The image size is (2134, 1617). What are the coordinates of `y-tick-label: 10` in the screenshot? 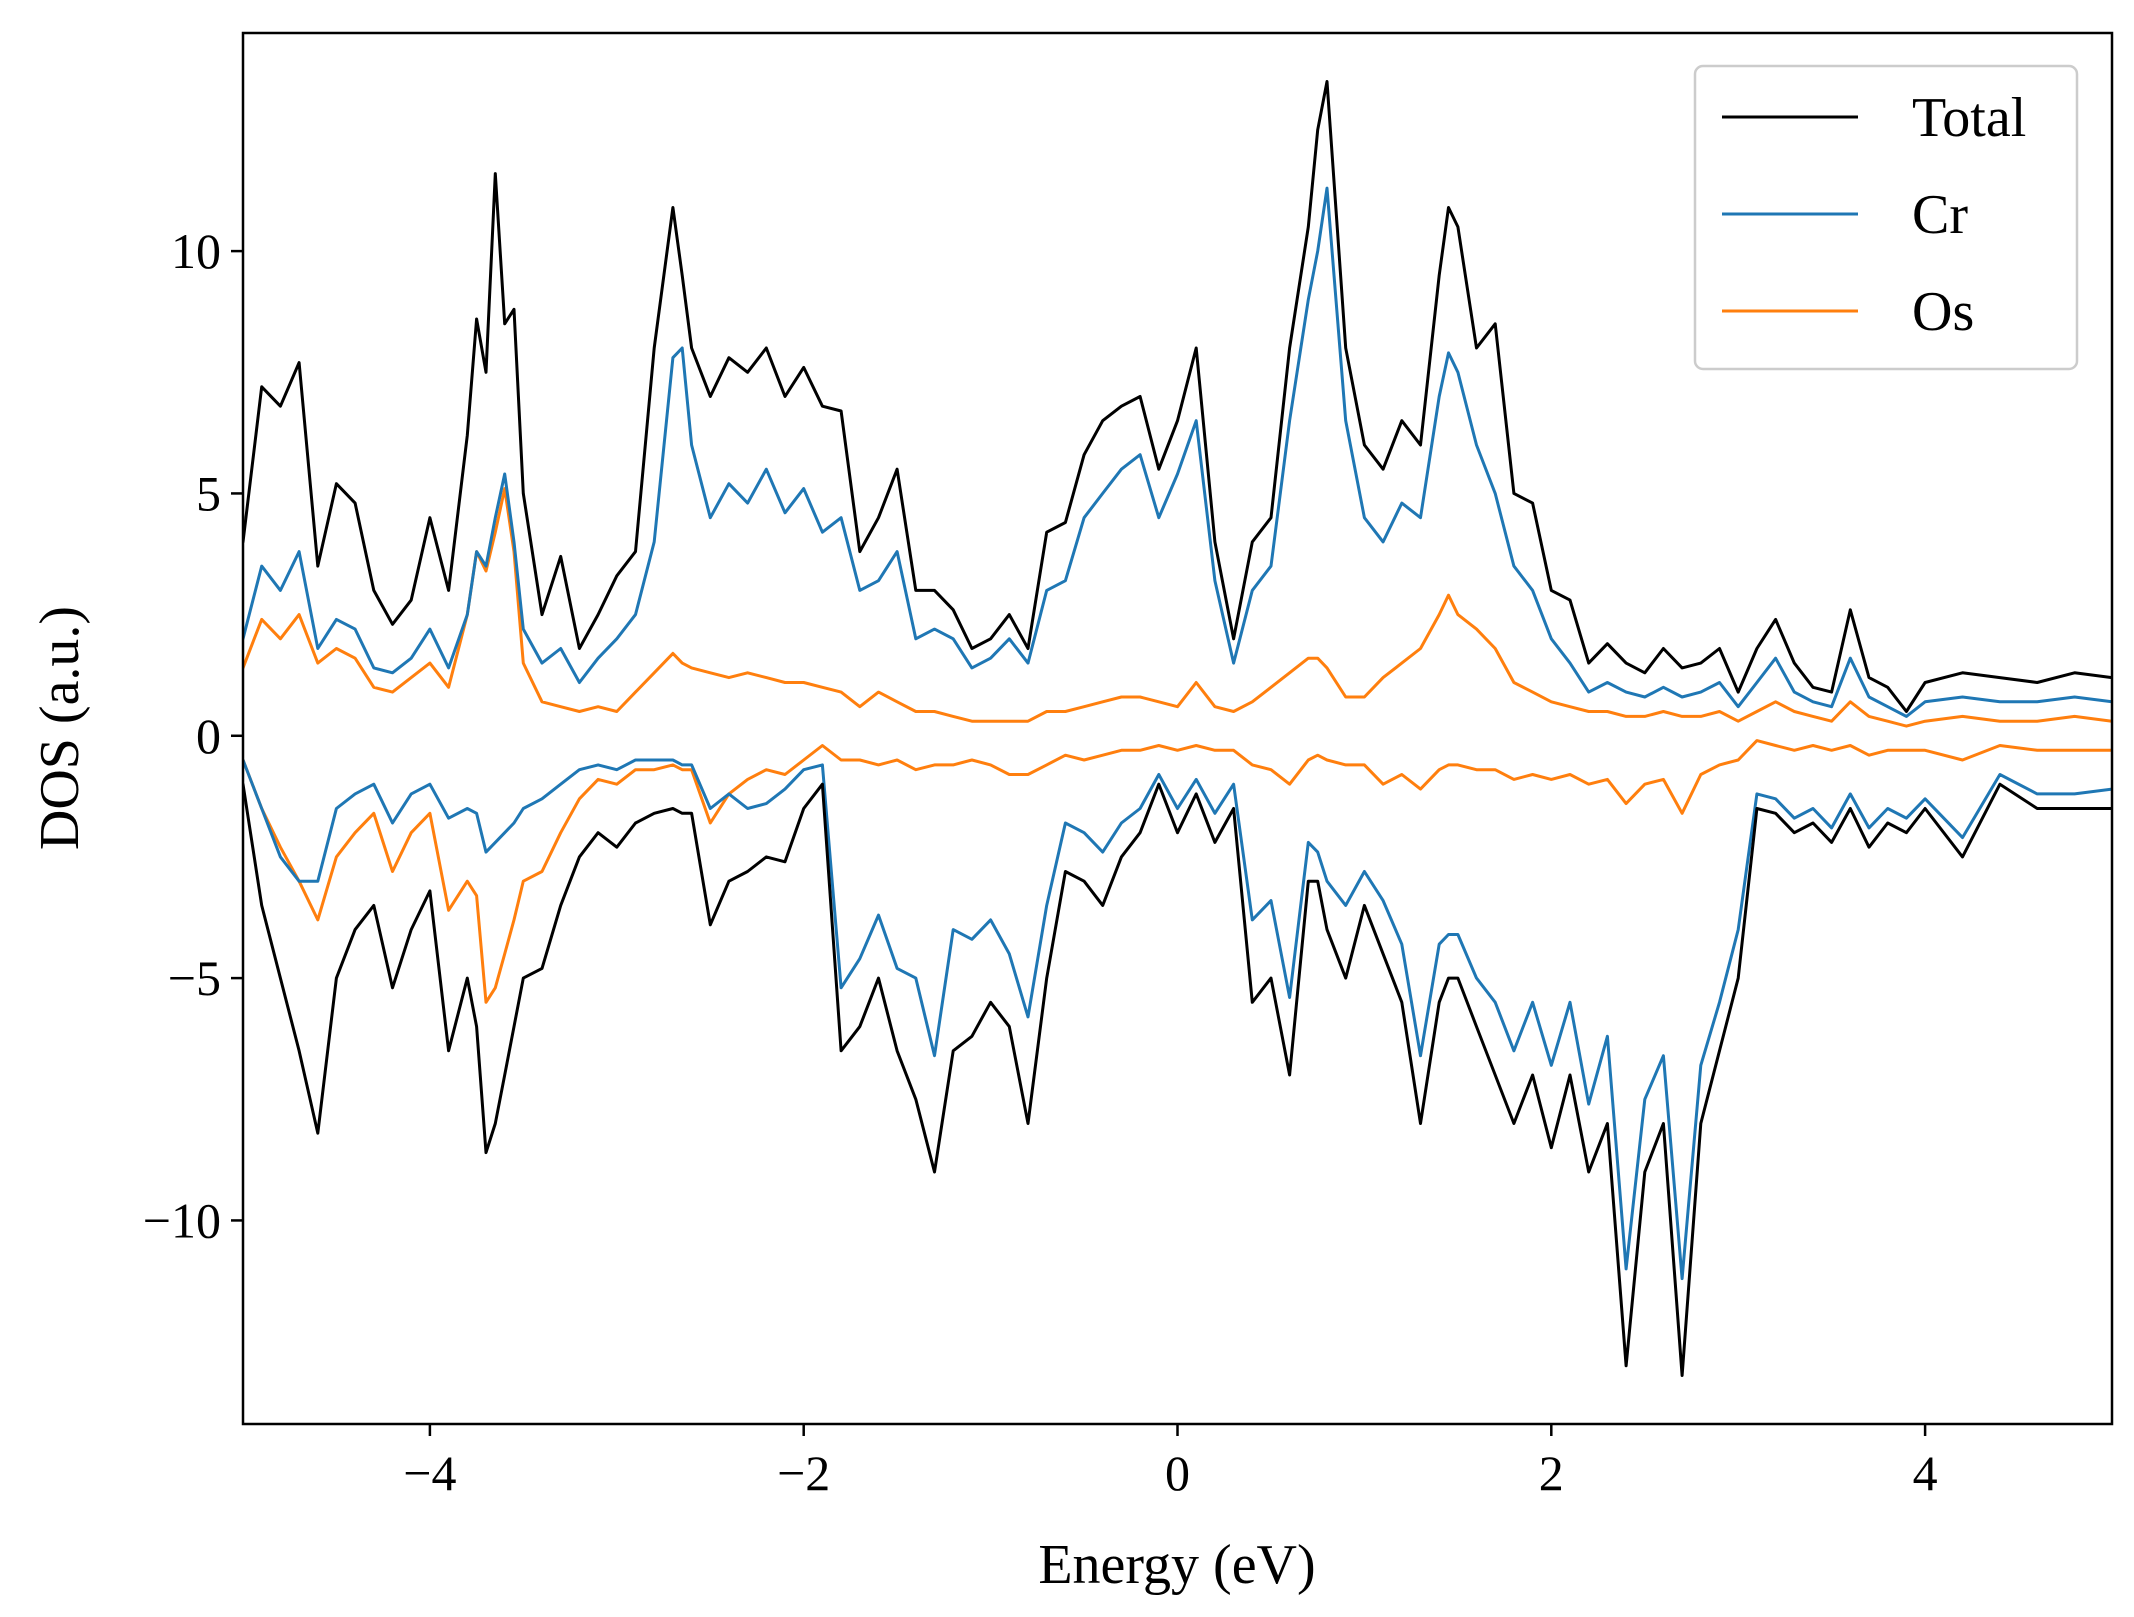 It's located at (196, 251).